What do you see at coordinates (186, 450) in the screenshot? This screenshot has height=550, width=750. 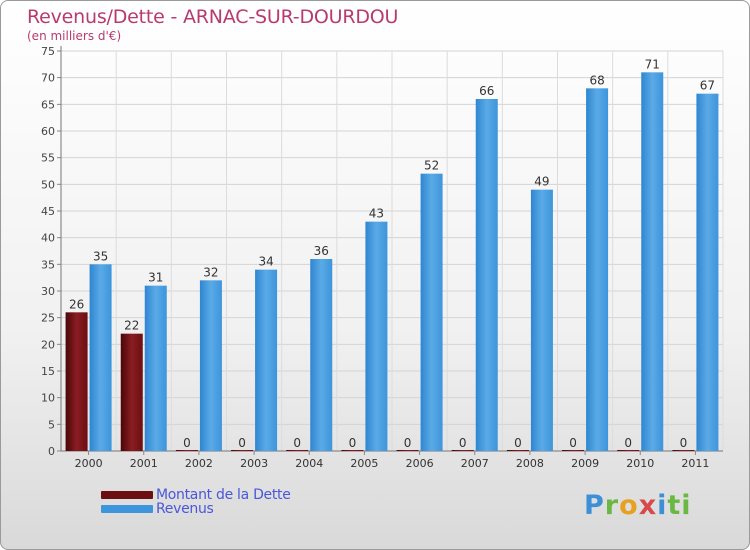 I see `bar-dette-2002` at bounding box center [186, 450].